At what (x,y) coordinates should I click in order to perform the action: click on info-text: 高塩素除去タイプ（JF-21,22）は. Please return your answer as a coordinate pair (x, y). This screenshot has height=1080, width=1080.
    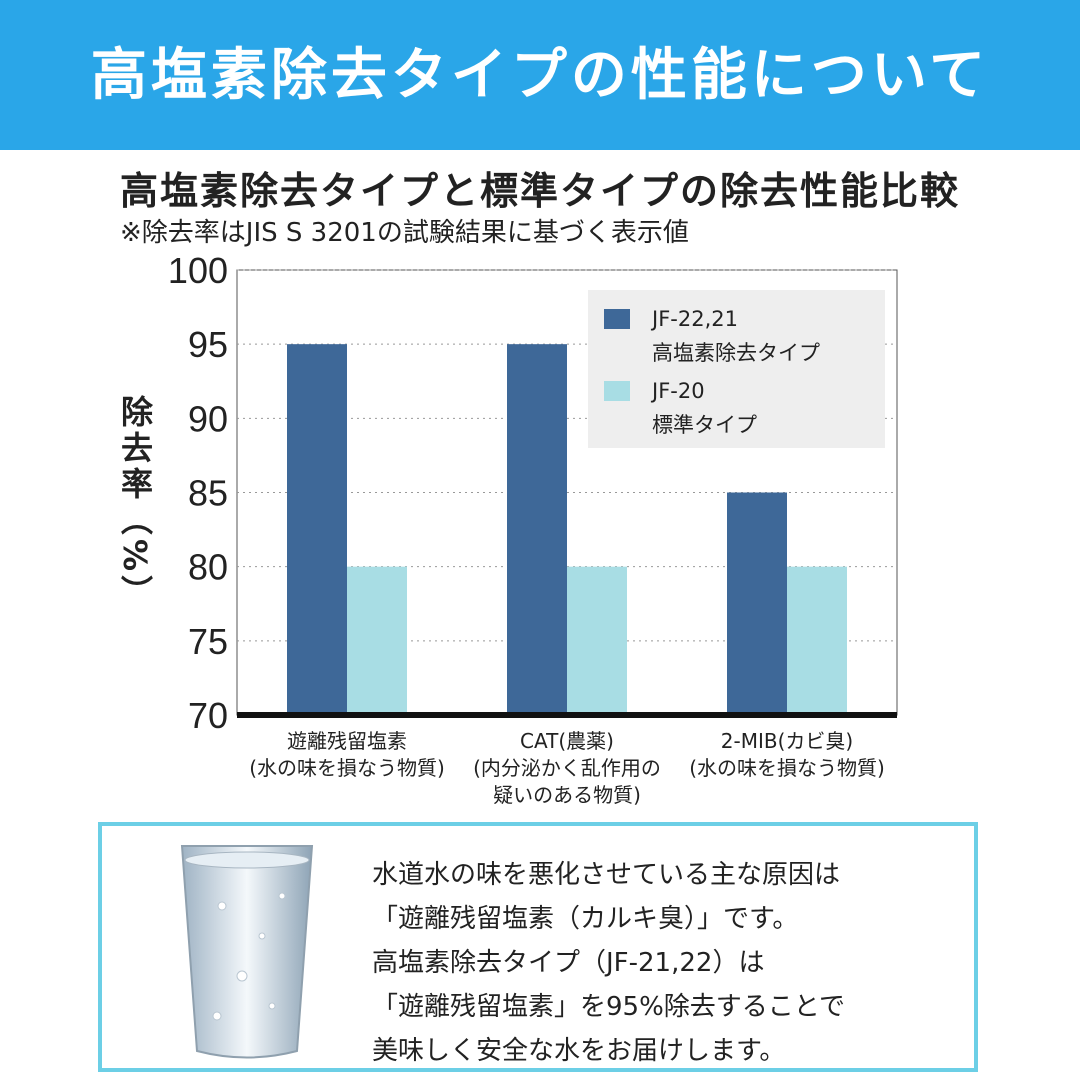
    Looking at the image, I should click on (568, 963).